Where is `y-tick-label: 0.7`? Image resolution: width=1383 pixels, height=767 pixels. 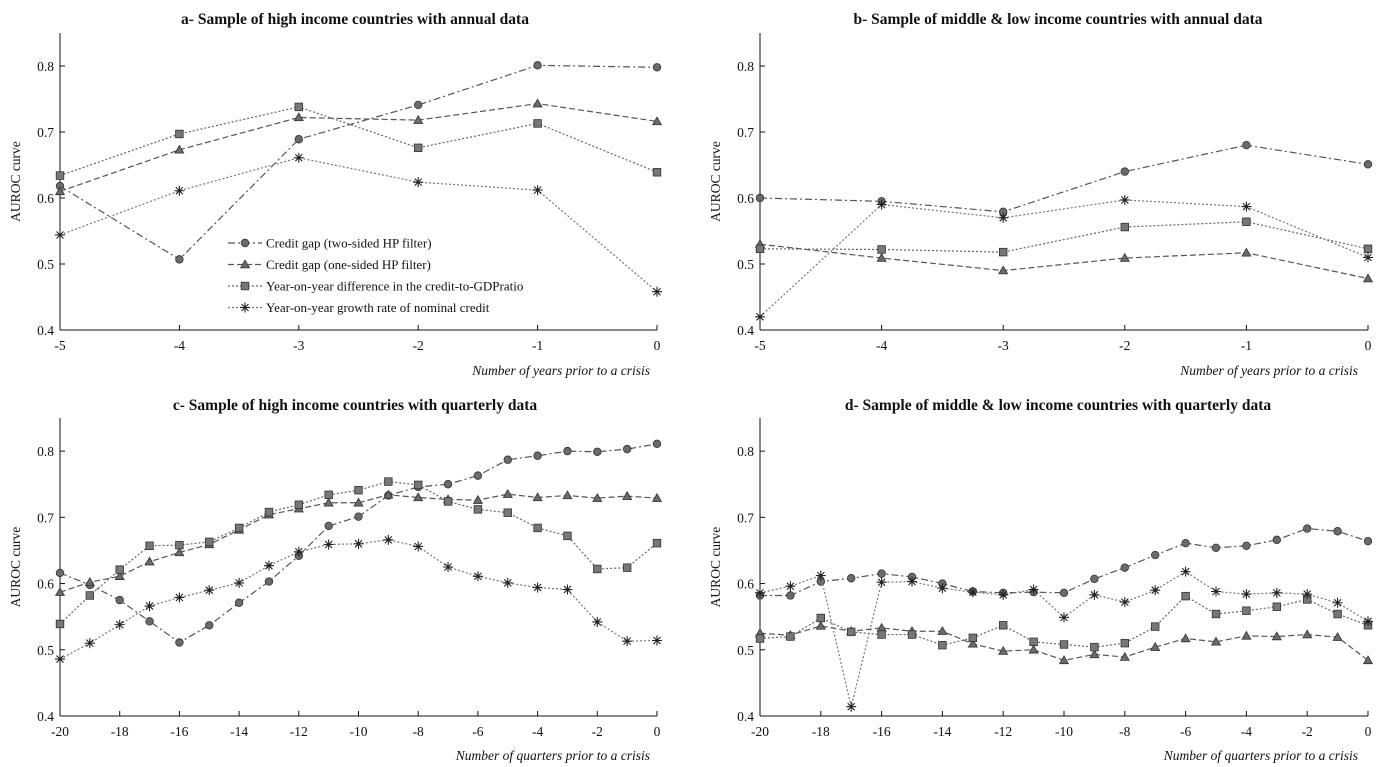 y-tick-label: 0.7 is located at coordinates (745, 132).